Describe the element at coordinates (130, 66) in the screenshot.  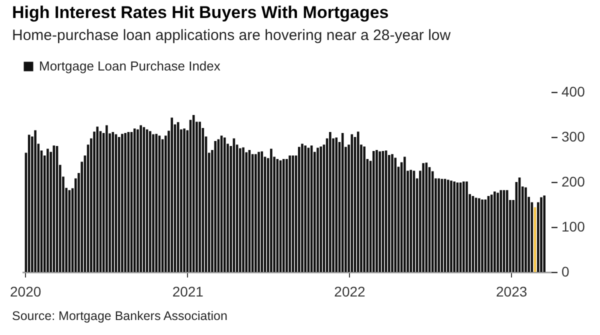
I see `legend-label: Mortgage Loan Purchase Index` at that location.